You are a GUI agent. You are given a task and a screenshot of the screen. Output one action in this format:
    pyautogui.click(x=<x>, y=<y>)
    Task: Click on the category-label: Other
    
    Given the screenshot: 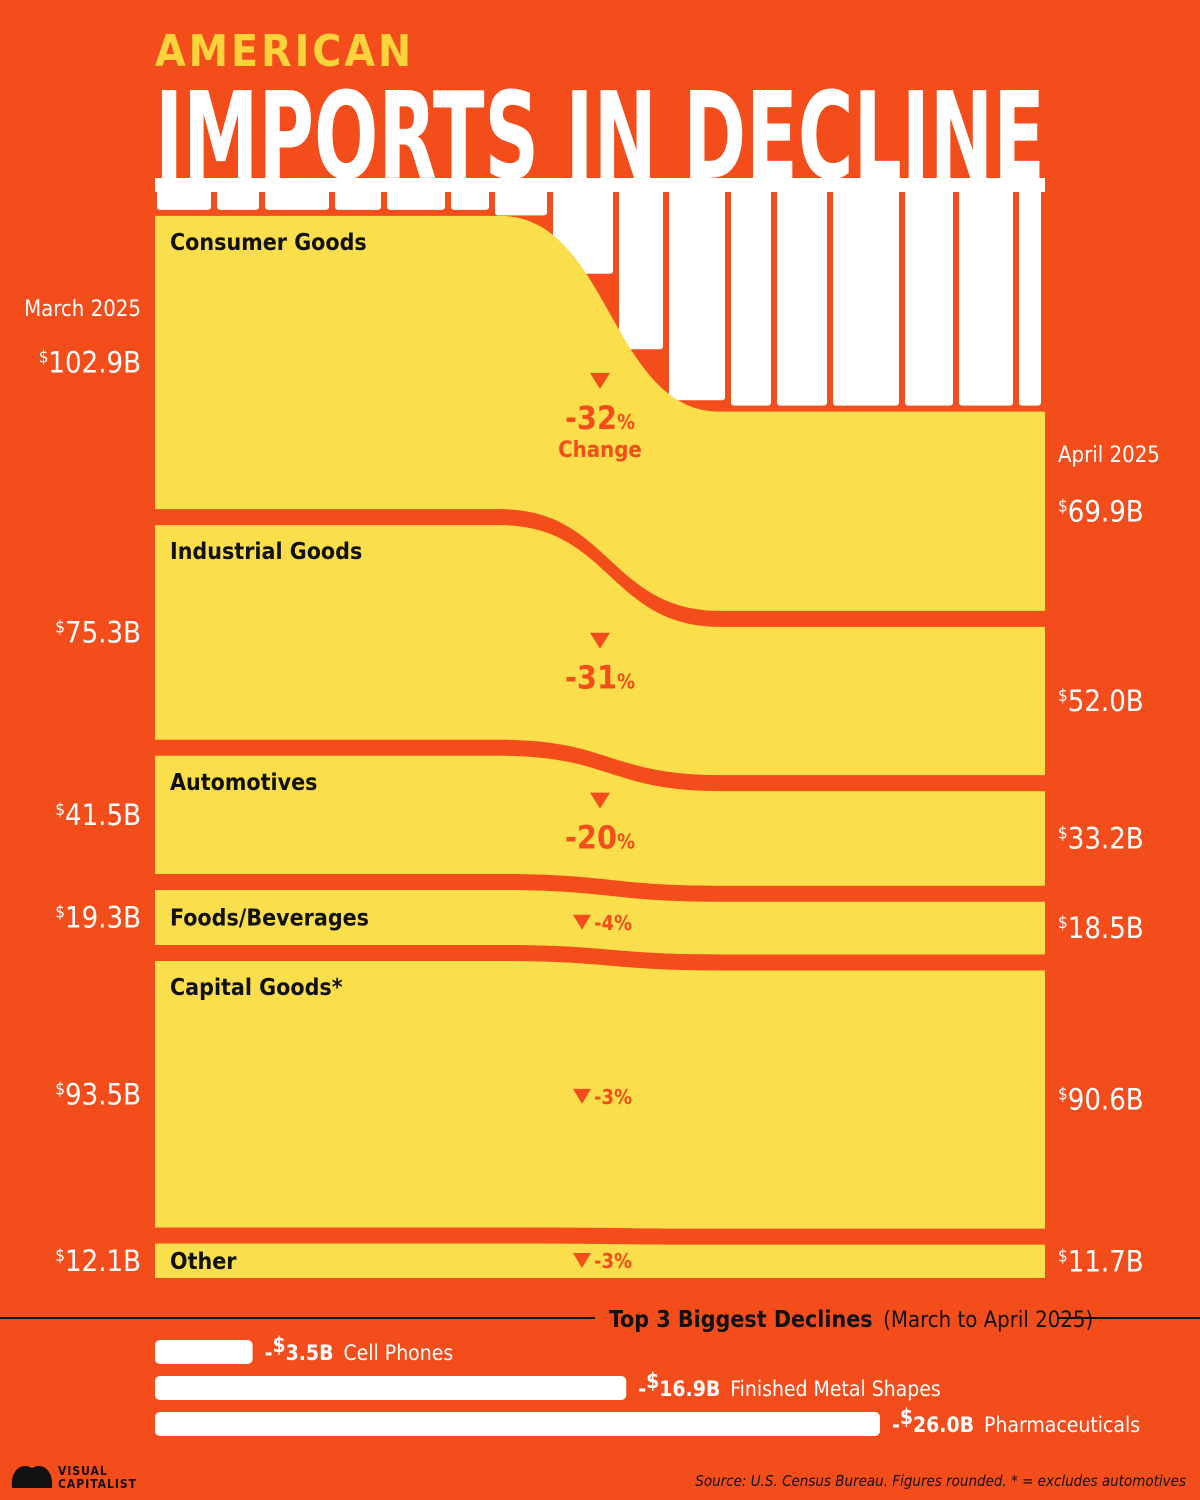 What is the action you would take?
    pyautogui.click(x=203, y=1262)
    